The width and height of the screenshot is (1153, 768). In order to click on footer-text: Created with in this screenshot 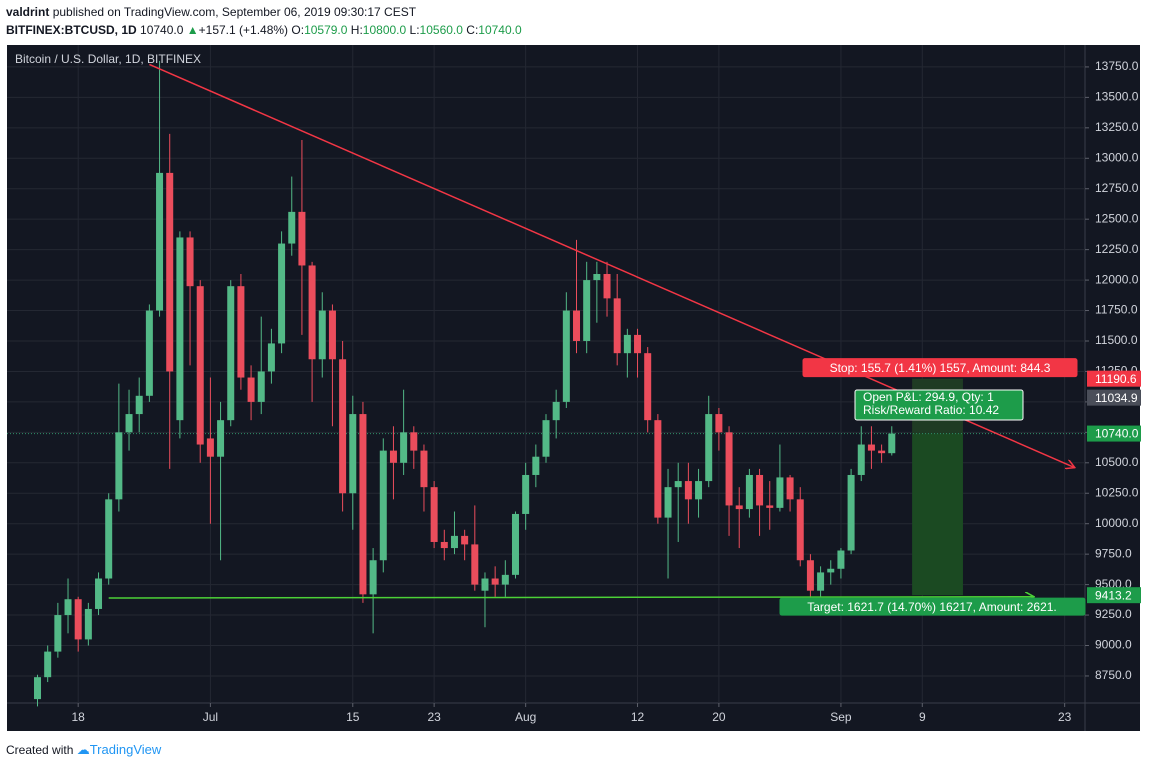, I will do `click(40, 750)`.